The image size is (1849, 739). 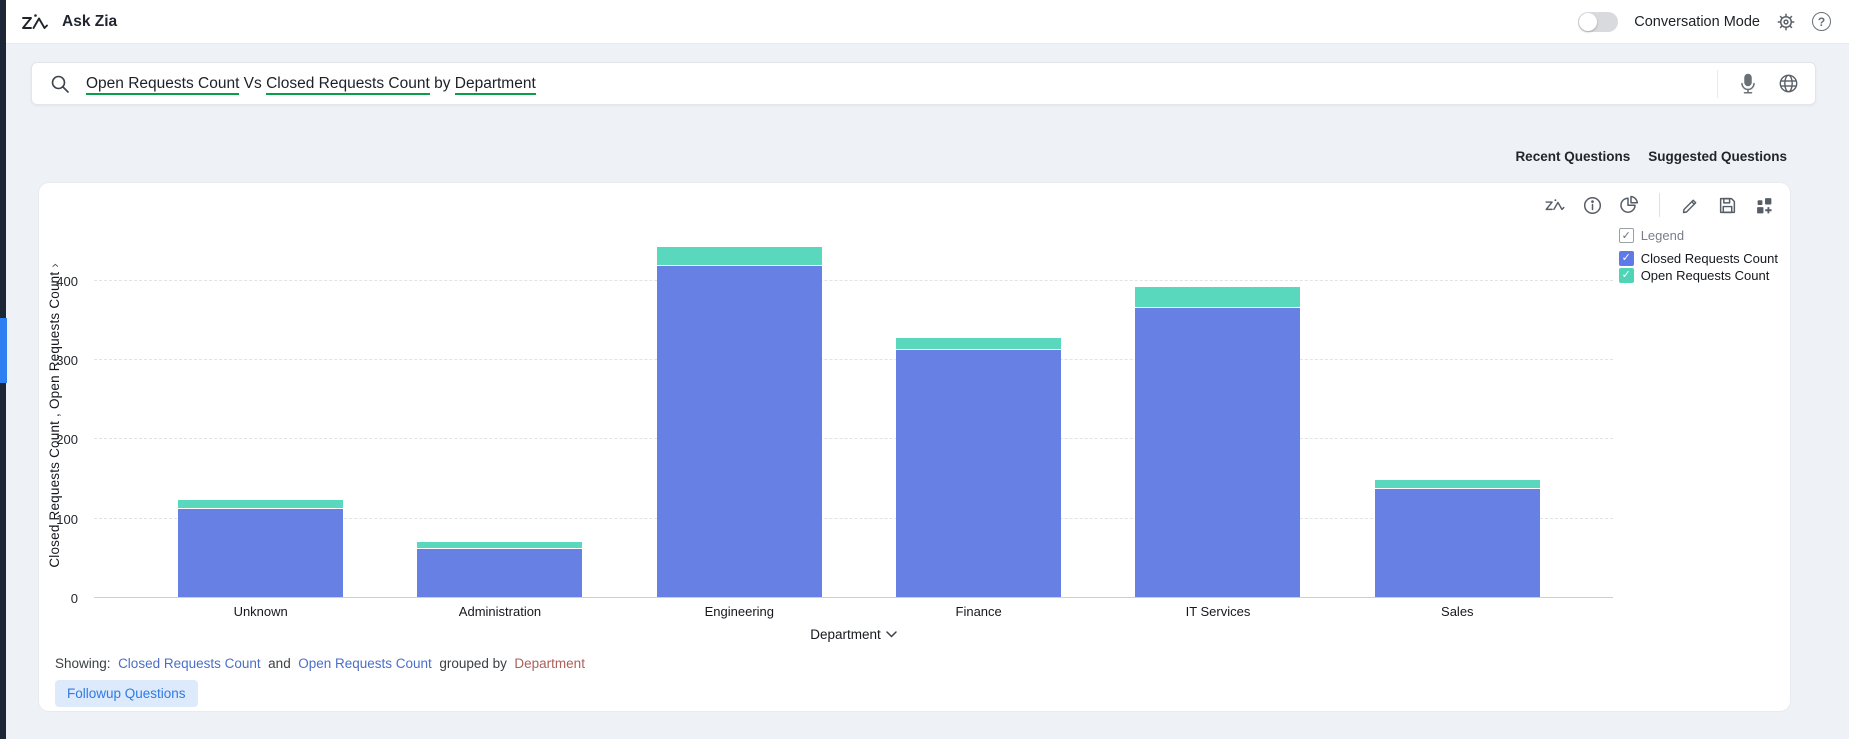 I want to click on gear-icon, so click(x=1786, y=22).